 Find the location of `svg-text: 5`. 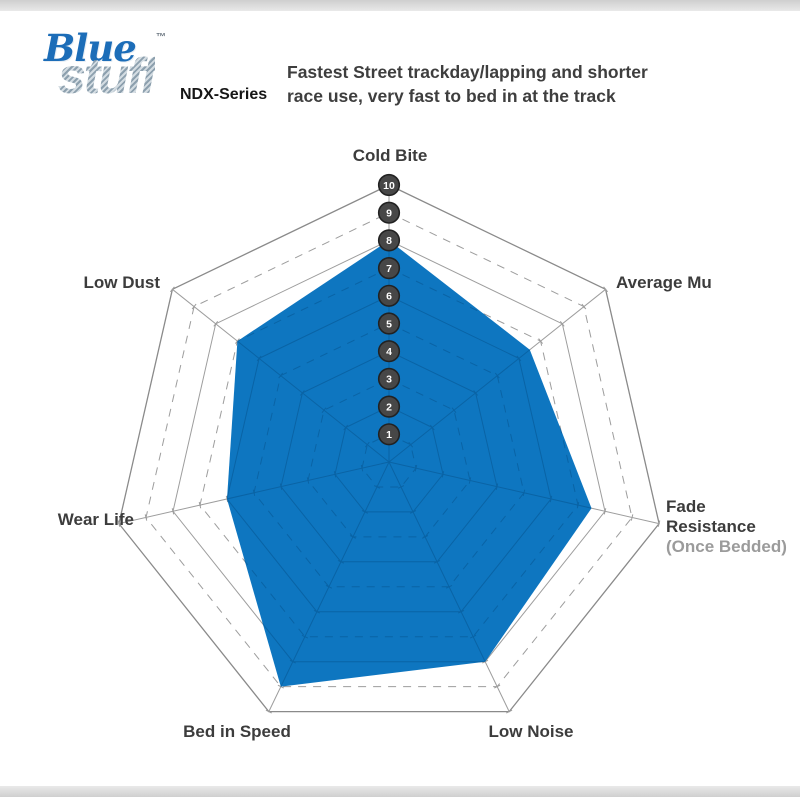

svg-text: 5 is located at coordinates (389, 324).